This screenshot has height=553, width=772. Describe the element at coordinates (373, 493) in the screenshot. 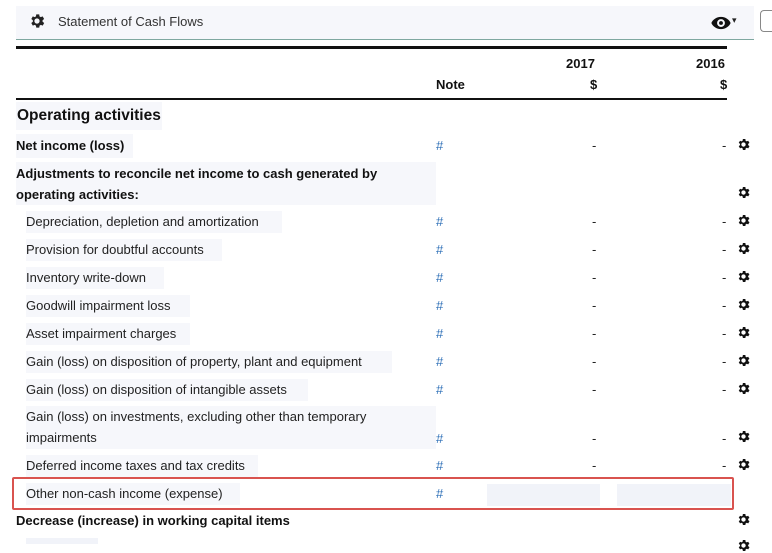

I see `selected-row-highlight` at that location.